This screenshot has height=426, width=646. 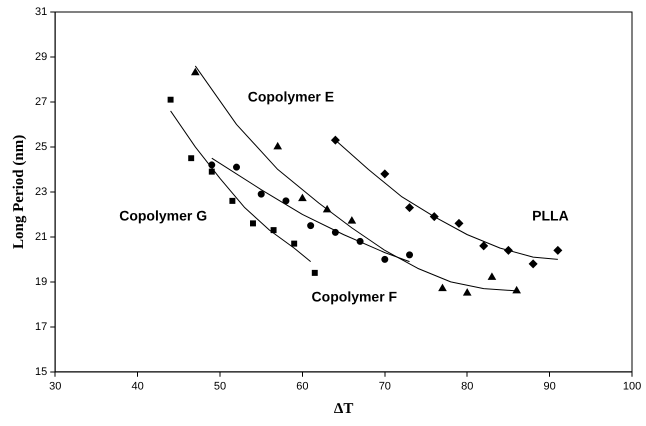 I want to click on x-tick-label: 40, so click(x=138, y=386).